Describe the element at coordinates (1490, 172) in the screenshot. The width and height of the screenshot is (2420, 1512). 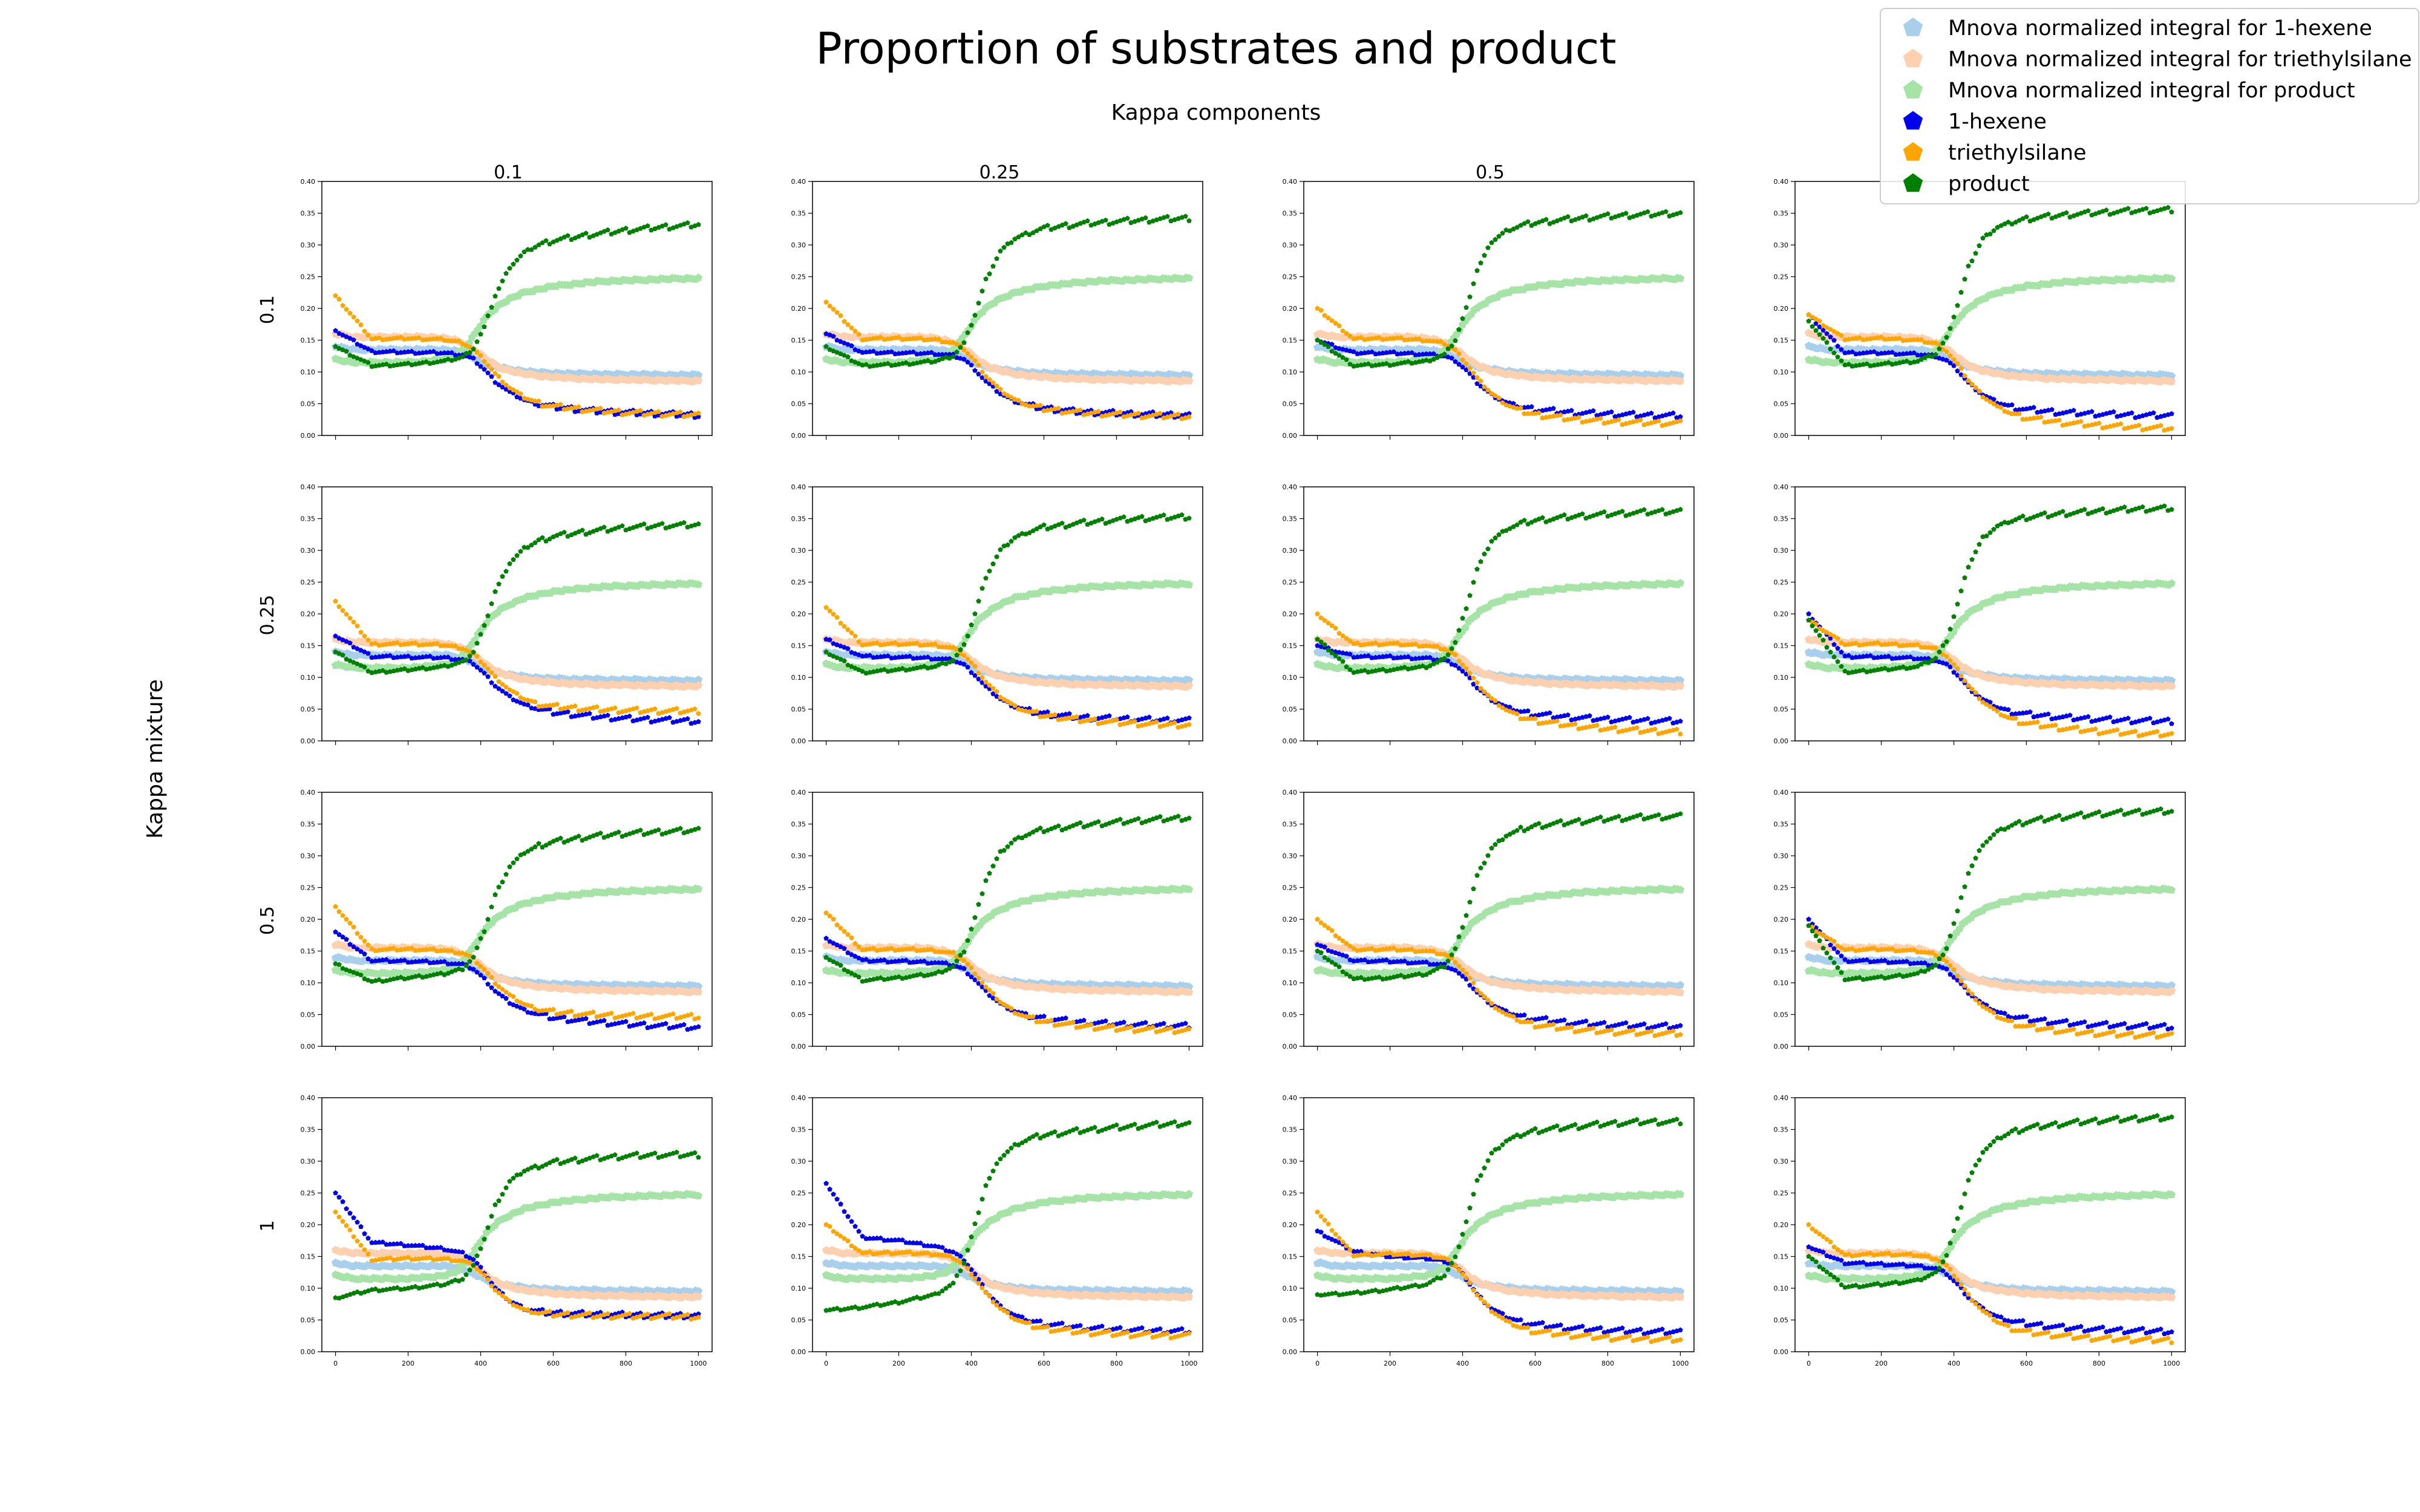
I see `column-label-3: 0.5` at that location.